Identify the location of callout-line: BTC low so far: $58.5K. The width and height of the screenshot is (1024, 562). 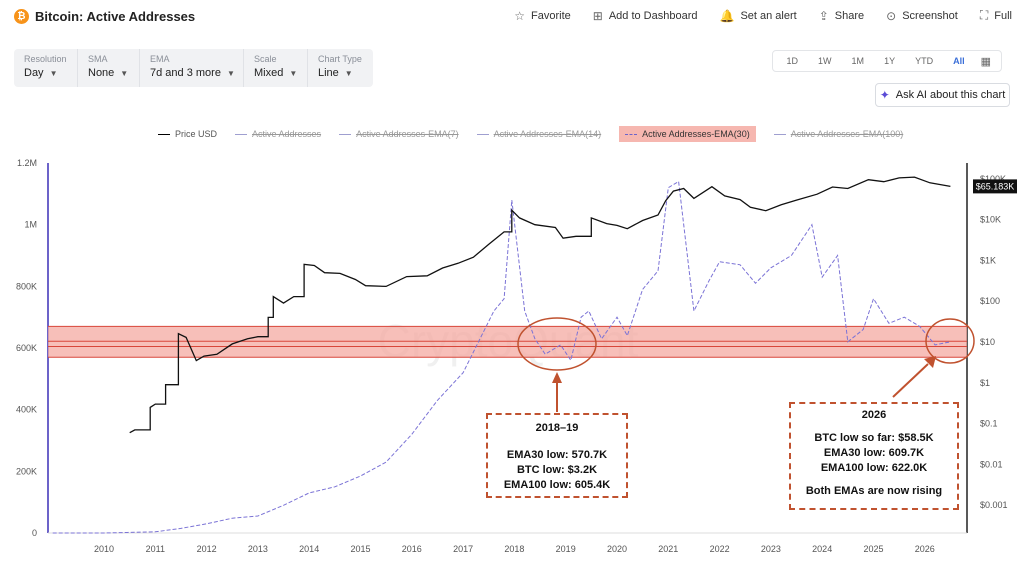
(874, 438).